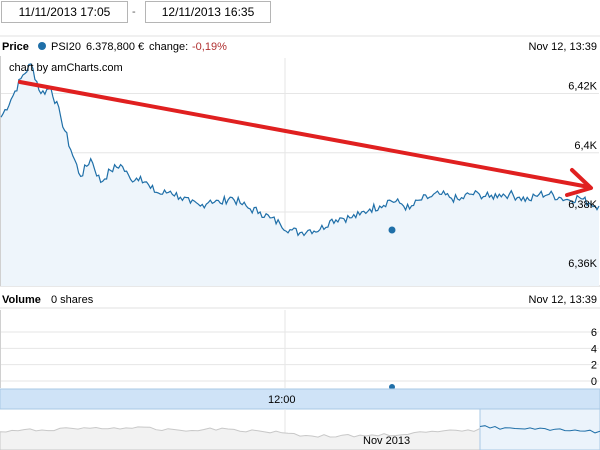  Describe the element at coordinates (579, 182) in the screenshot. I see `trend-arrow-head` at that location.